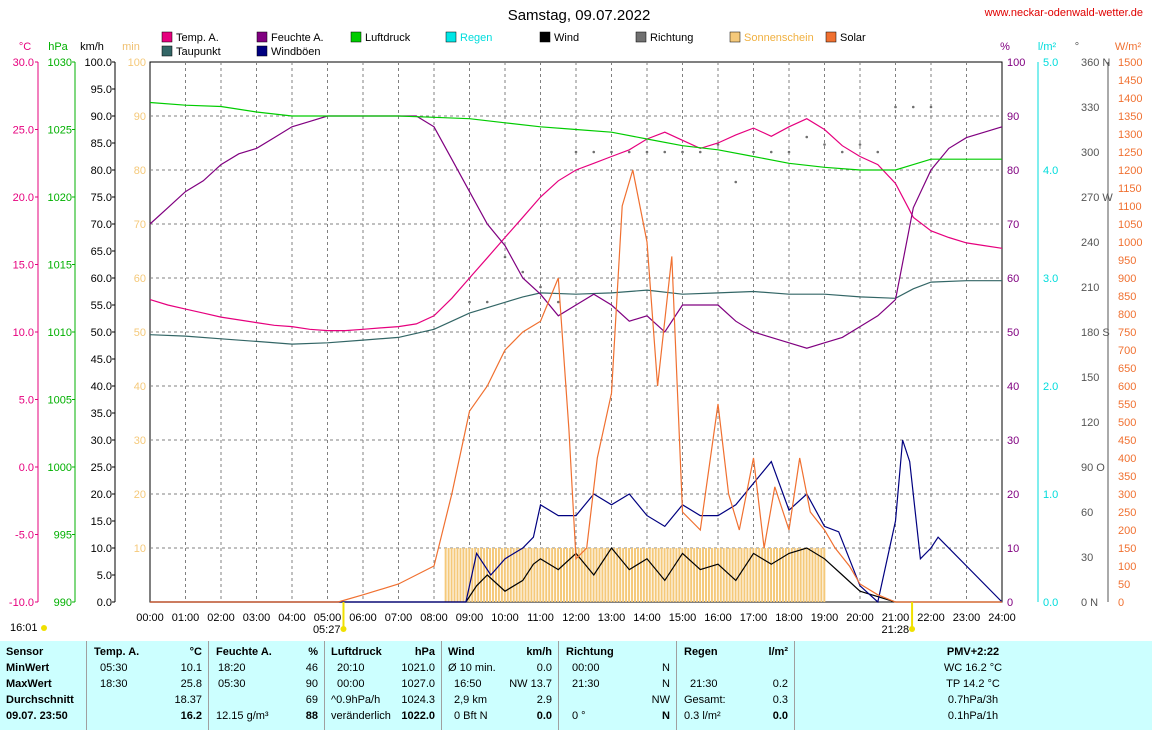  Describe the element at coordinates (140, 387) in the screenshot. I see `tick-label-min: 40` at that location.